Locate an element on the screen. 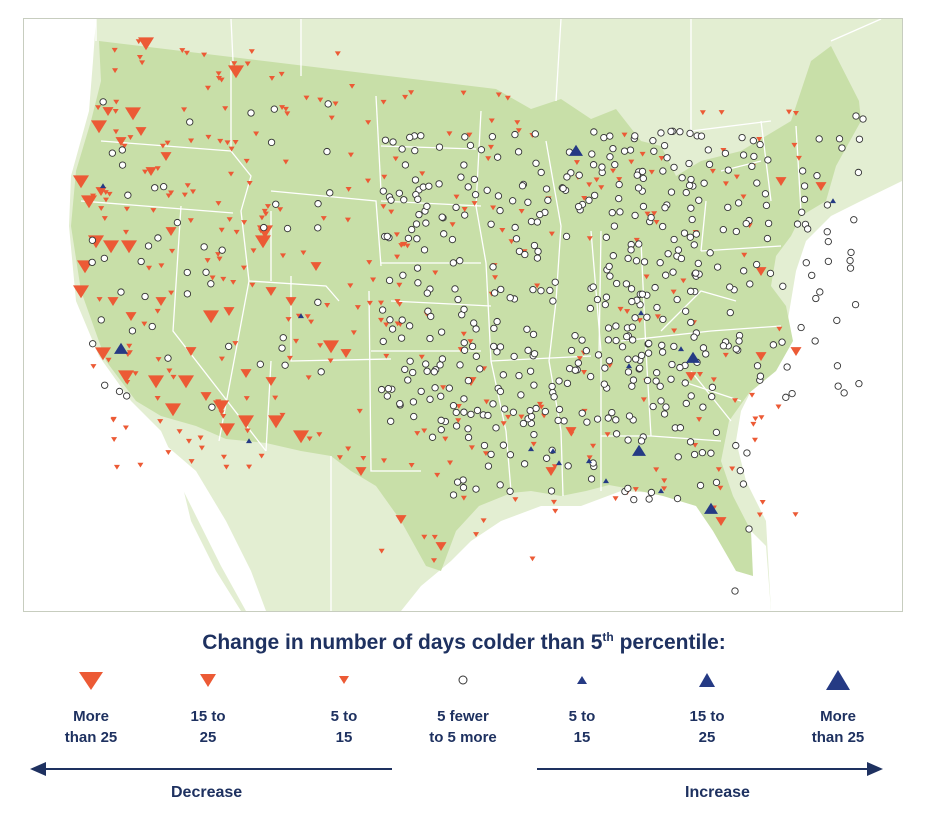  legend-item-more-than-25-increase: More than 25 is located at coordinates (838, 708).